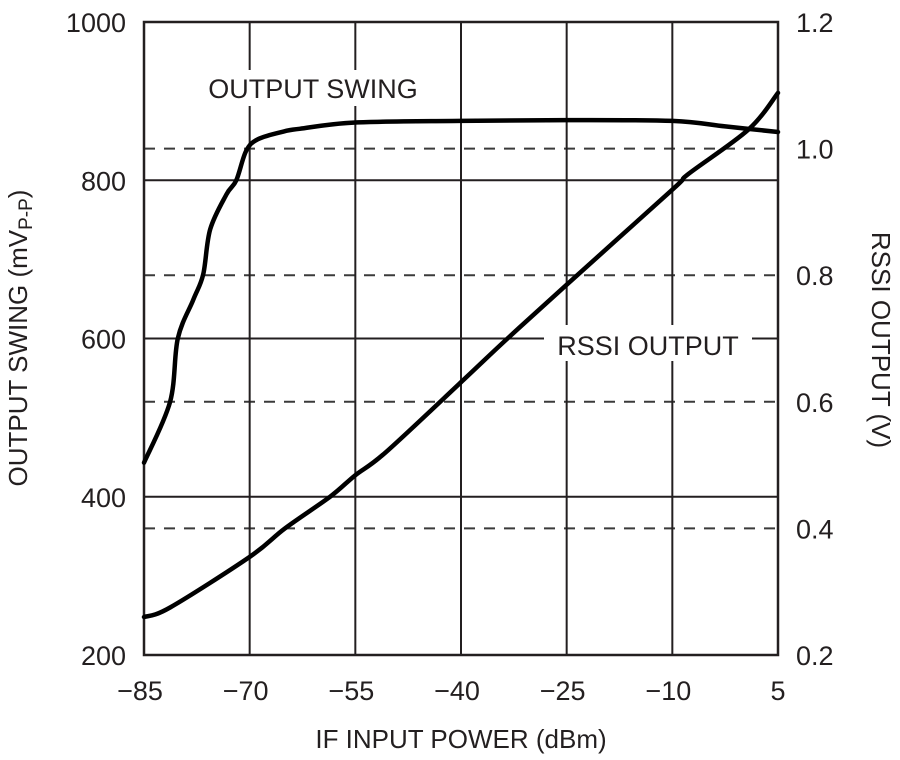 Image resolution: width=900 pixels, height=760 pixels. I want to click on tick-x--10: −10, so click(668, 691).